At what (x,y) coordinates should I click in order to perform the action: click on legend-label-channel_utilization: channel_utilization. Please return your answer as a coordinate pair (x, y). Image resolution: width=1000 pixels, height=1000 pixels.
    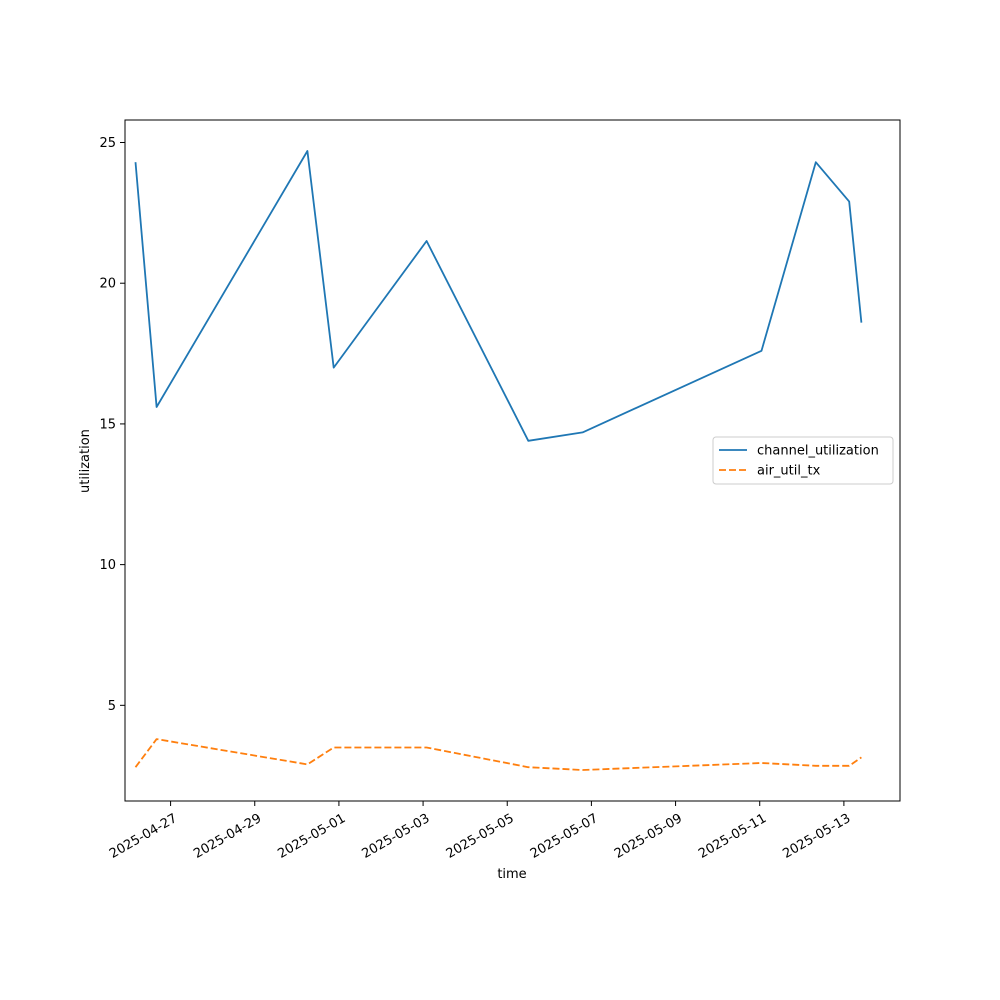
    Looking at the image, I should click on (818, 451).